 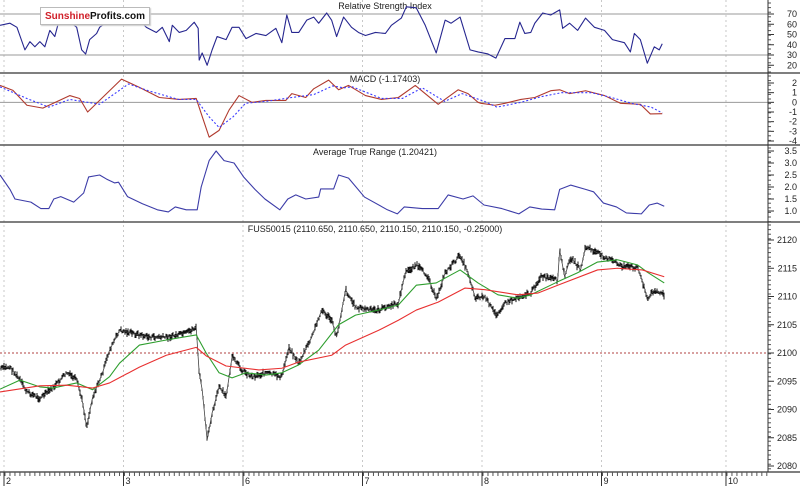 I want to click on rsi-y-tick-label: 30, so click(x=792, y=55).